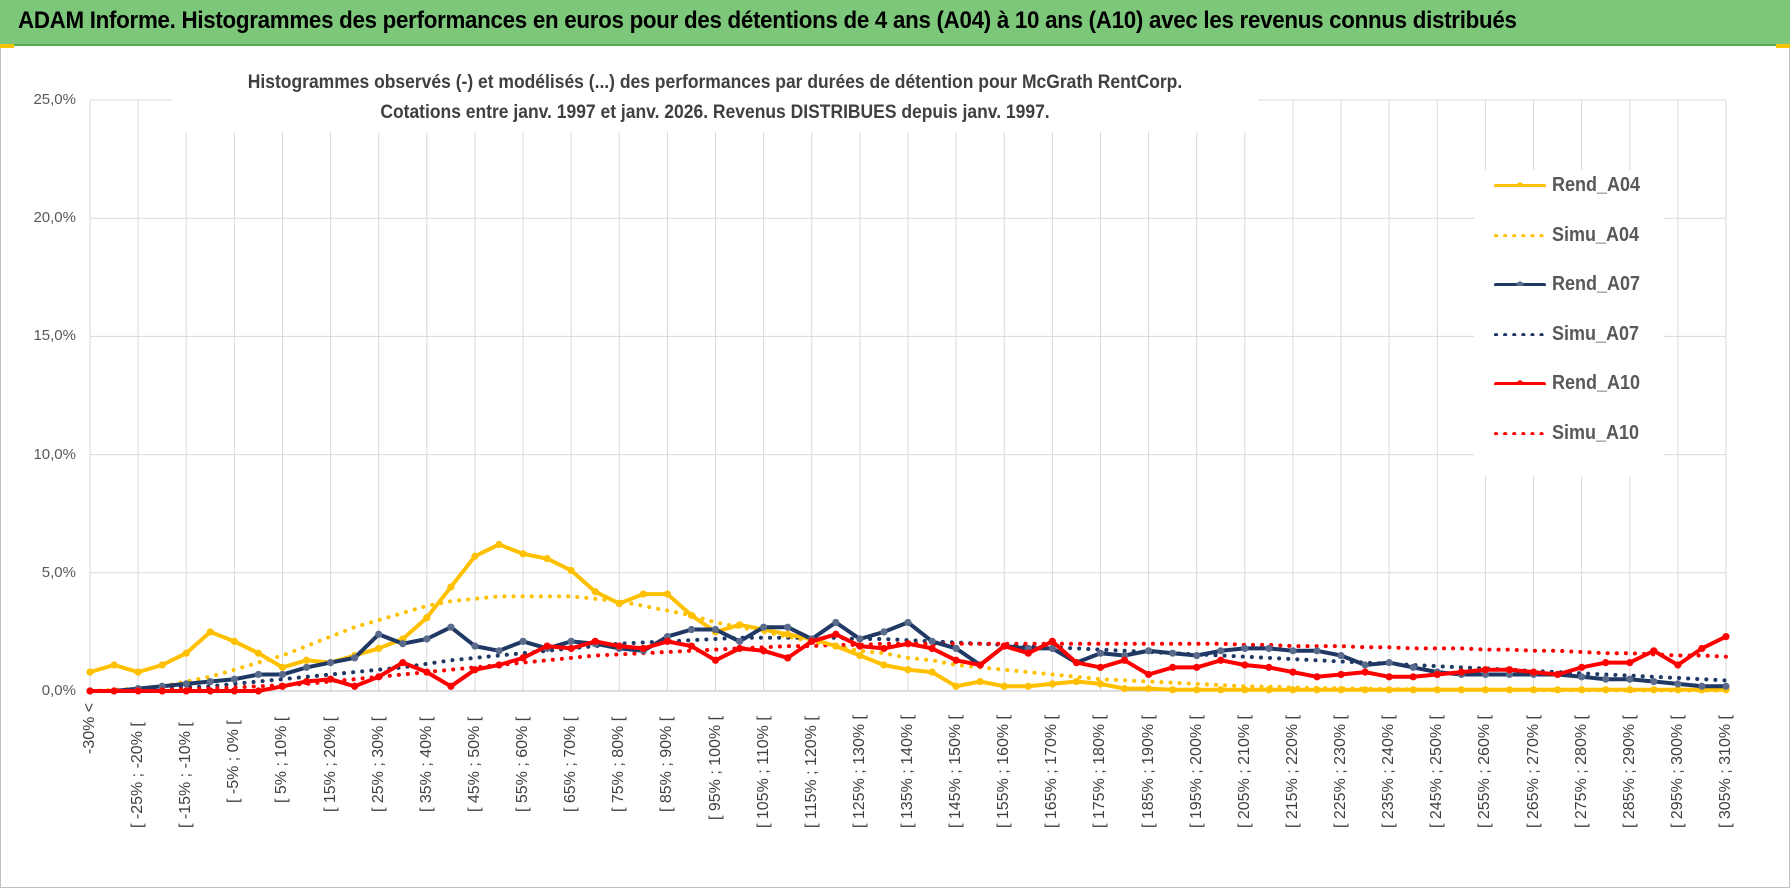 Image resolution: width=1790 pixels, height=888 pixels. What do you see at coordinates (1520, 382) in the screenshot?
I see `legend-swatch` at bounding box center [1520, 382].